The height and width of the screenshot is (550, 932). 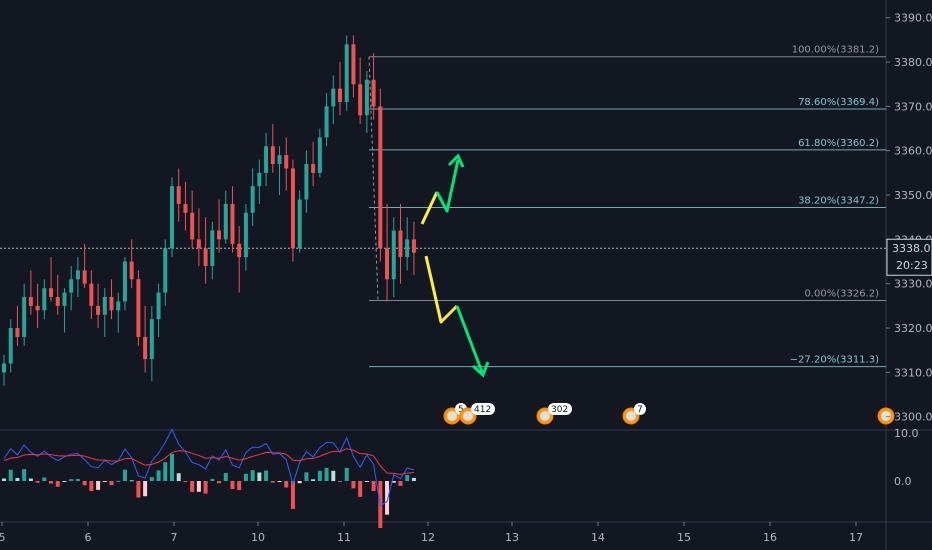 I want to click on projection-down-arrowhead, so click(x=480, y=369).